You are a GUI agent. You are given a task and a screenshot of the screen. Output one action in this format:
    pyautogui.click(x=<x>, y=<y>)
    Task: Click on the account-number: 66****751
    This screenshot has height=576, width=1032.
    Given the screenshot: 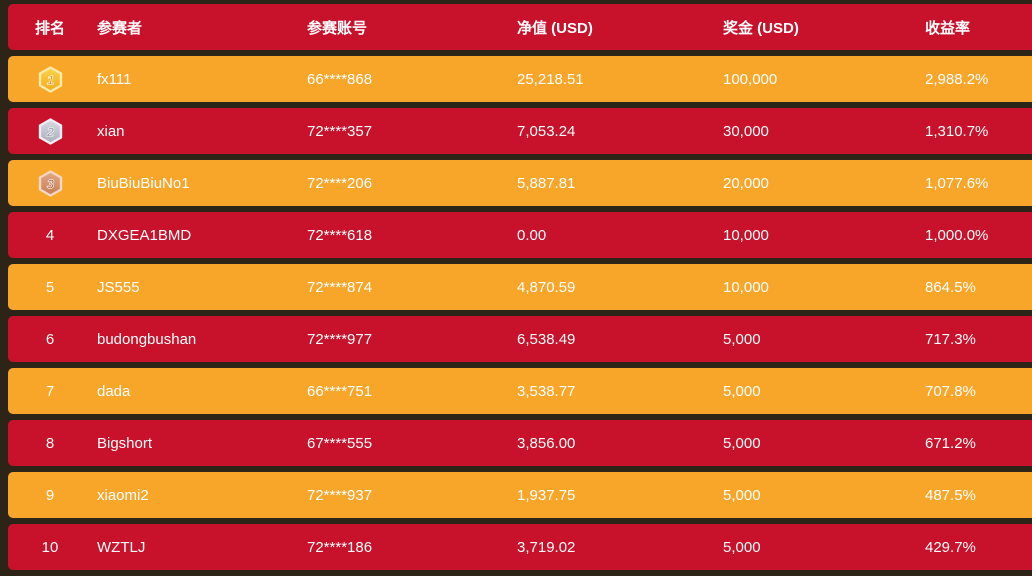 What is the action you would take?
    pyautogui.click(x=340, y=391)
    